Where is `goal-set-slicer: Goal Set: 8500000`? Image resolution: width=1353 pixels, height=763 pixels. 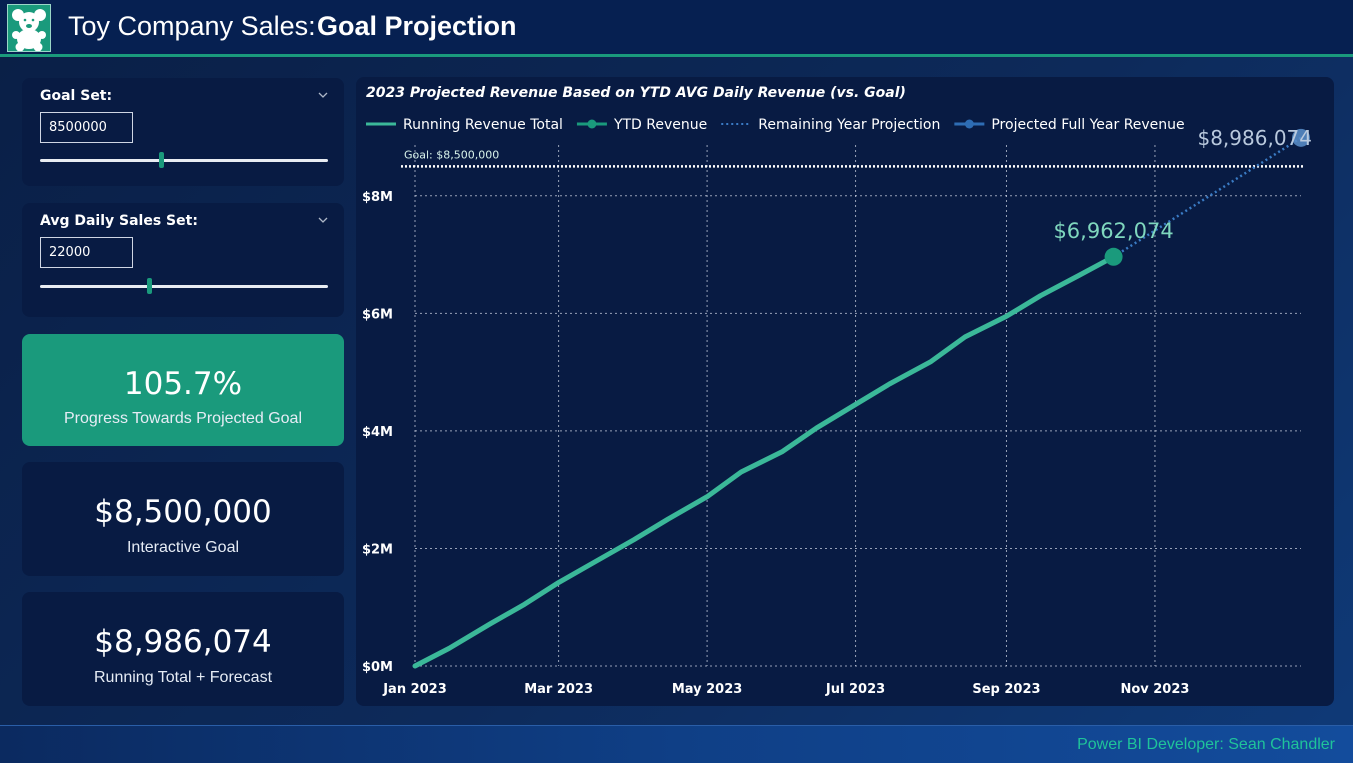 goal-set-slicer: Goal Set: 8500000 is located at coordinates (183, 132).